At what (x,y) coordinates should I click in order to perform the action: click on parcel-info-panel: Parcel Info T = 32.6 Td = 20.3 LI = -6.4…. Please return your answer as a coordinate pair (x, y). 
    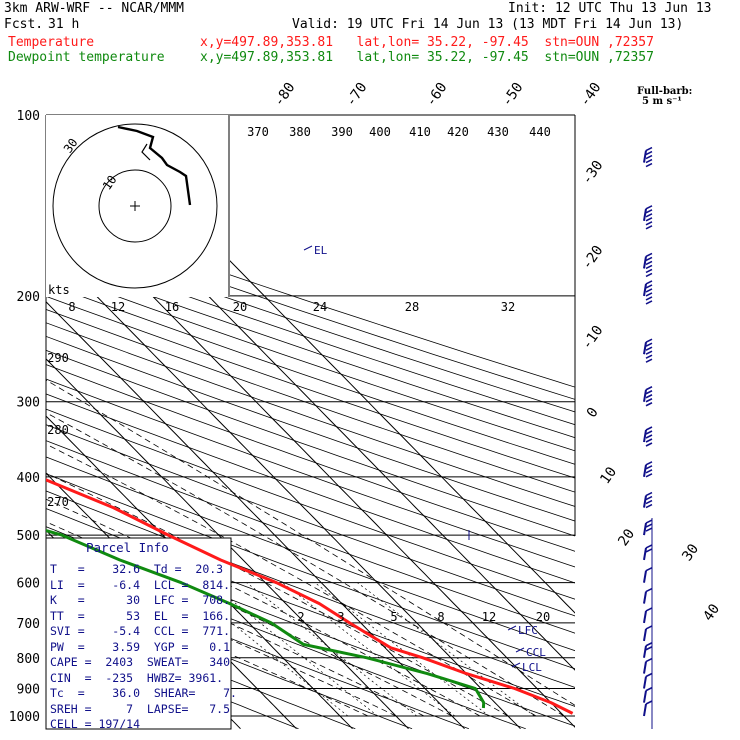
    Looking at the image, I should click on (141, 635).